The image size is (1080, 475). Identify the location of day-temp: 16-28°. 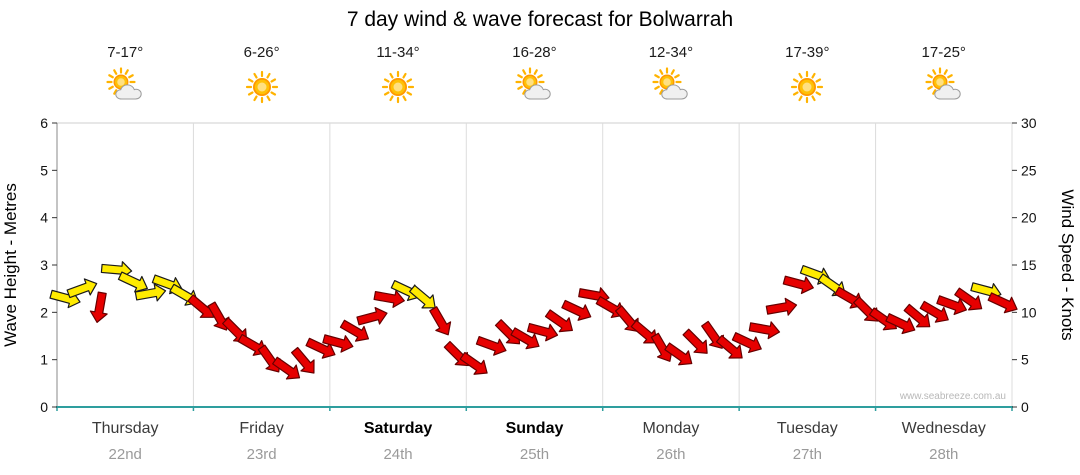
(534, 52).